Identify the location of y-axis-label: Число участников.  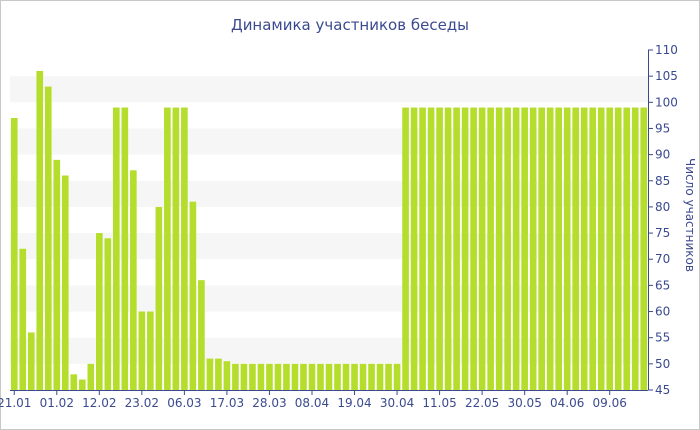
(690, 215).